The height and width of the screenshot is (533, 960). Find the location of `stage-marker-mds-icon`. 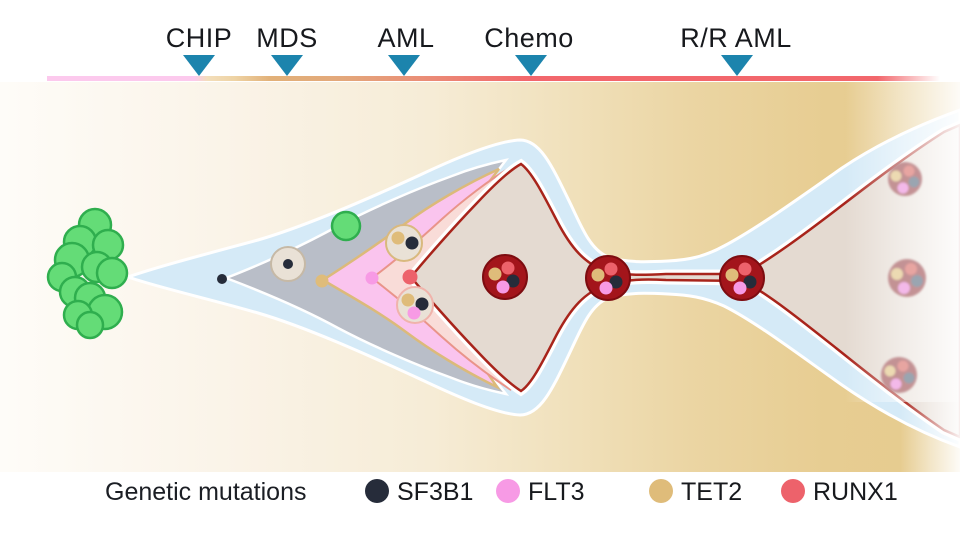

stage-marker-mds-icon is located at coordinates (287, 65).